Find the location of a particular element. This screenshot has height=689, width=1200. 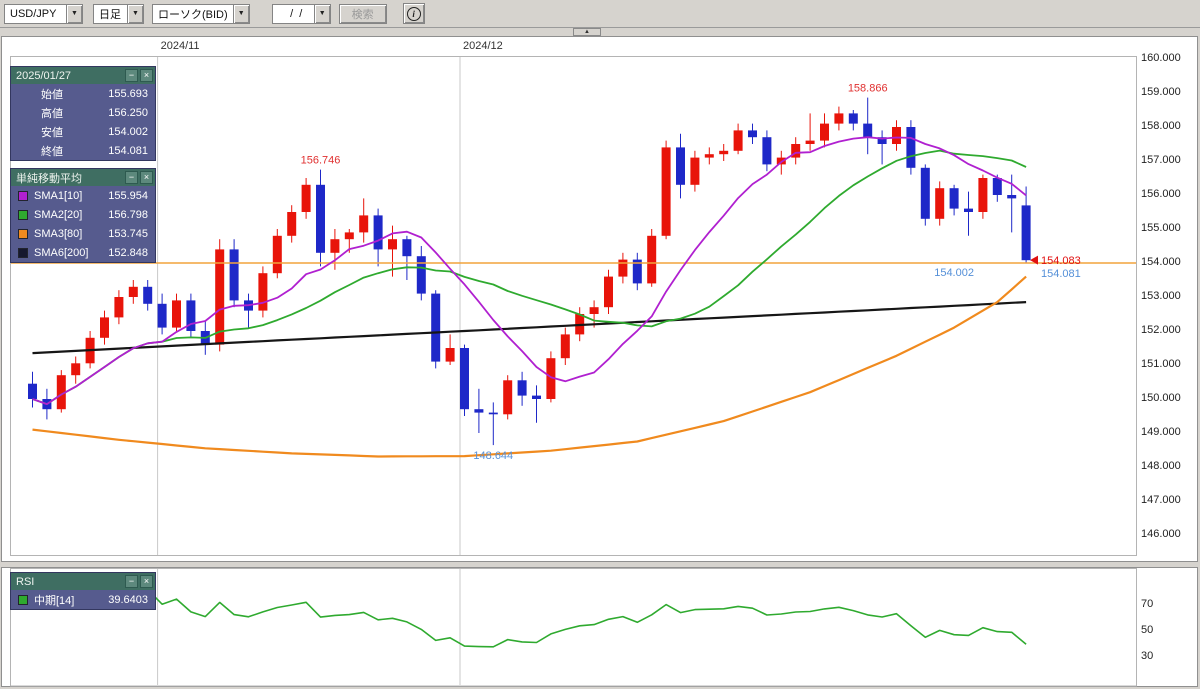

current-price-label: 154.083 is located at coordinates (1061, 261).